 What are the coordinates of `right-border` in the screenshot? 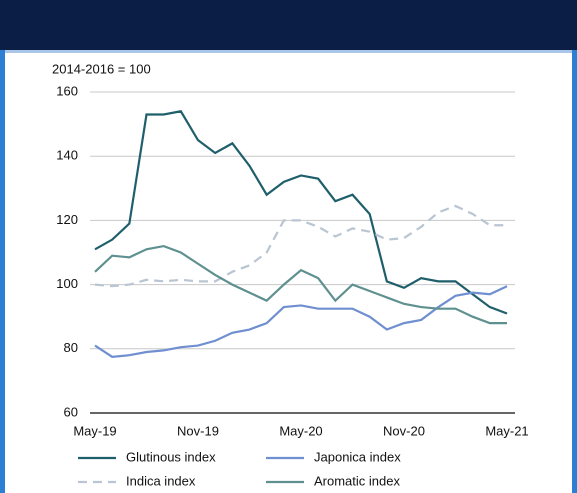 It's located at (574, 271).